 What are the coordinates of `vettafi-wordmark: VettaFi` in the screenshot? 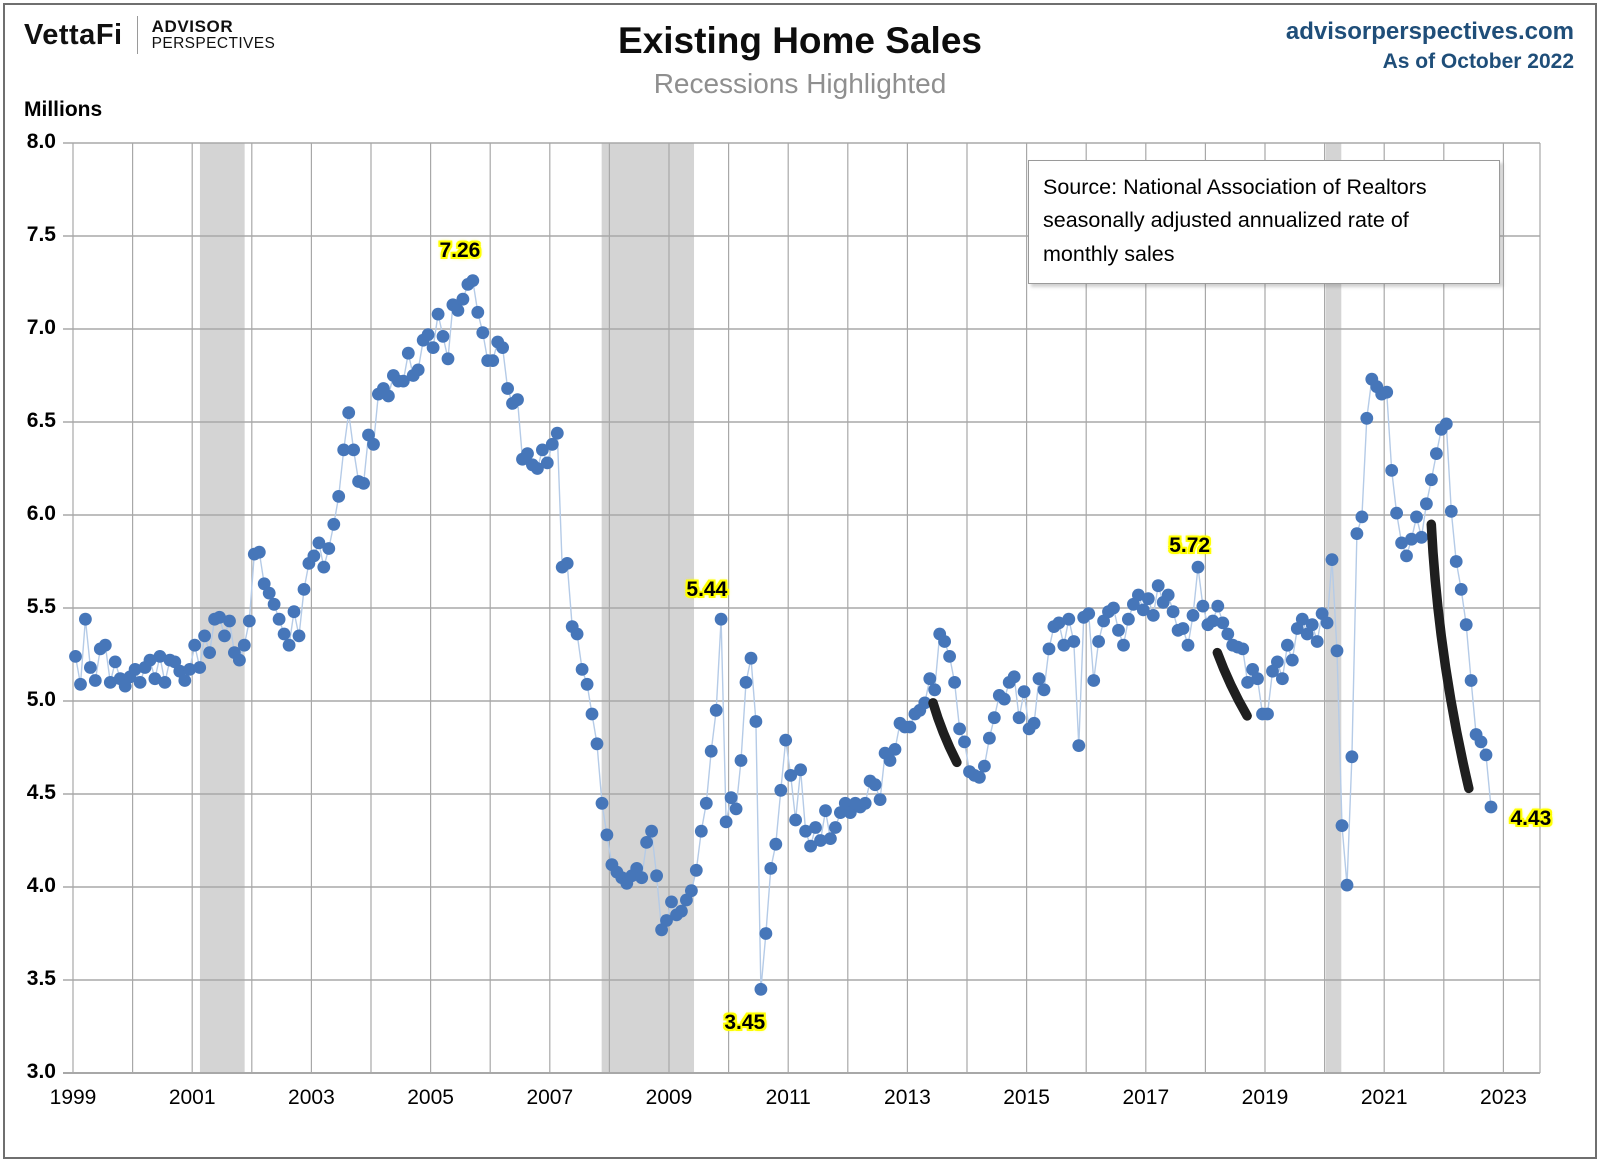 It's located at (73, 34).